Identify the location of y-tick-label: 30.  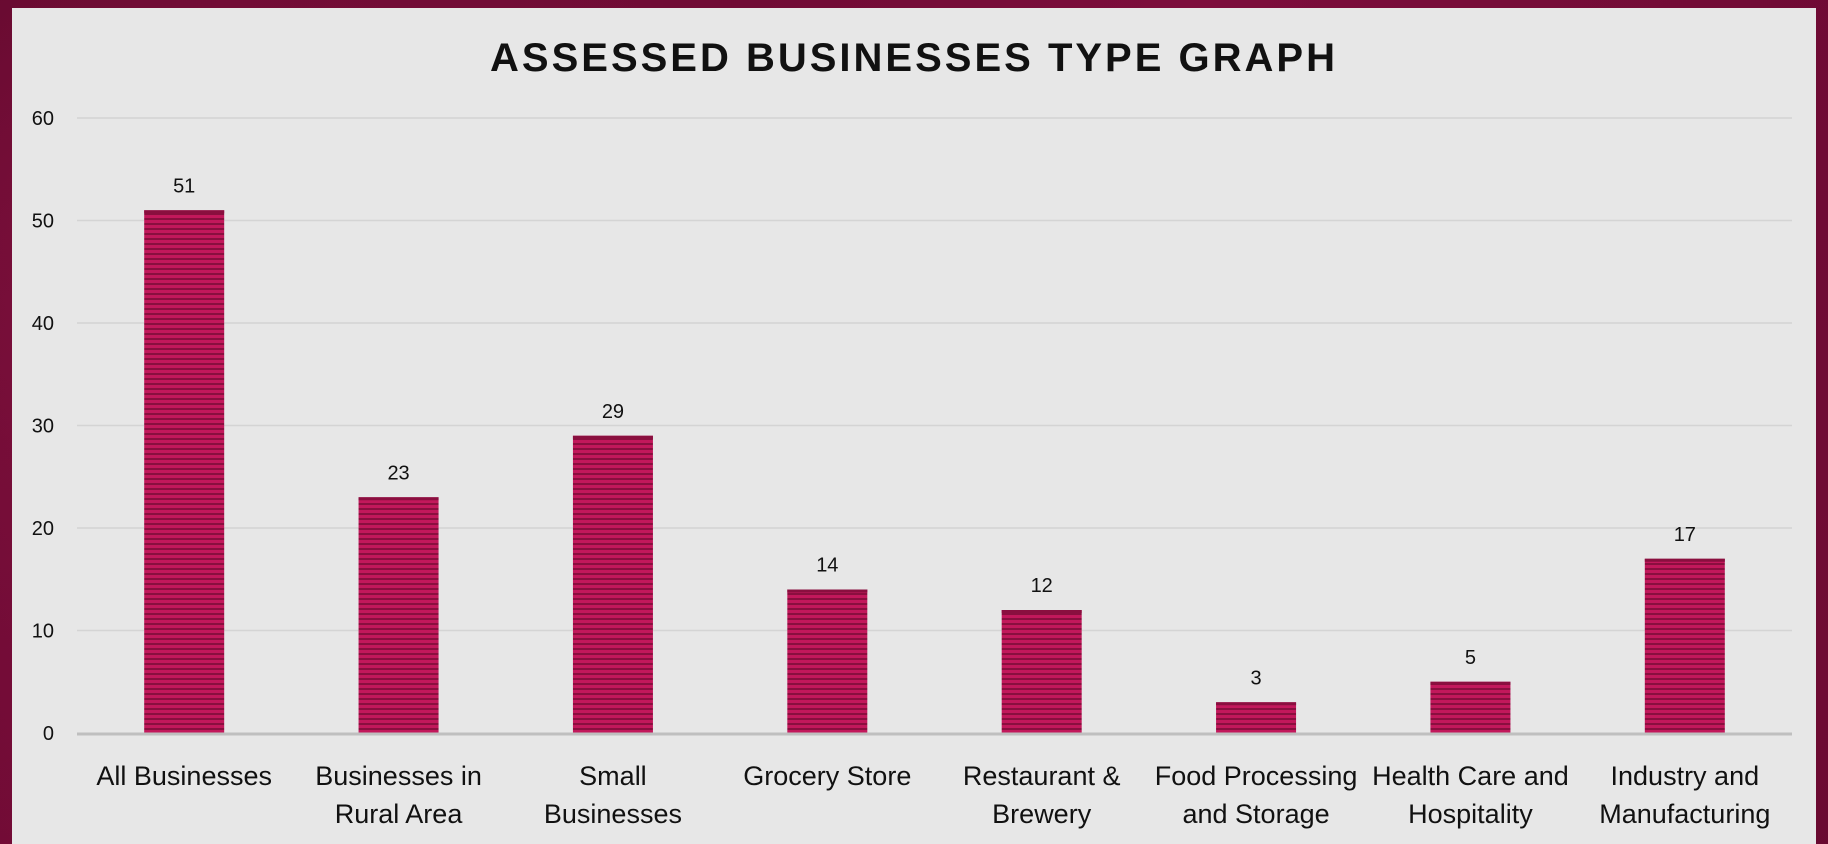
(43, 427).